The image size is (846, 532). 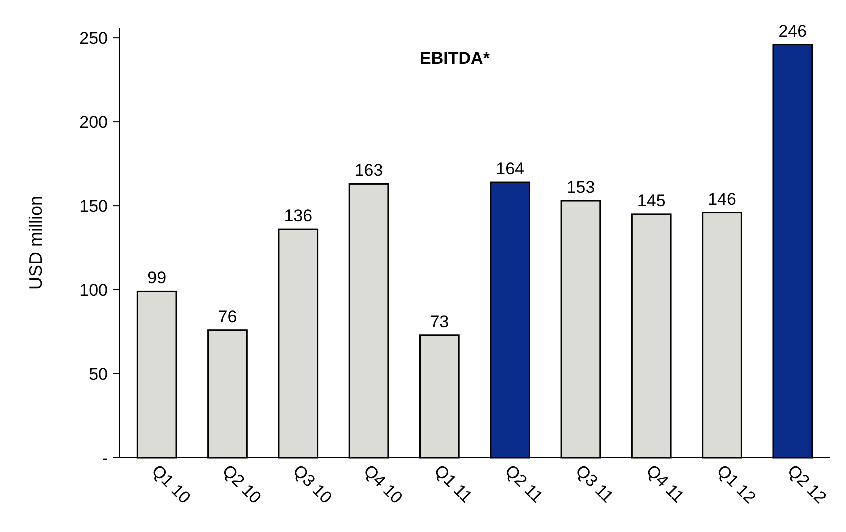 What do you see at coordinates (94, 122) in the screenshot?
I see `y-tick-label: 200` at bounding box center [94, 122].